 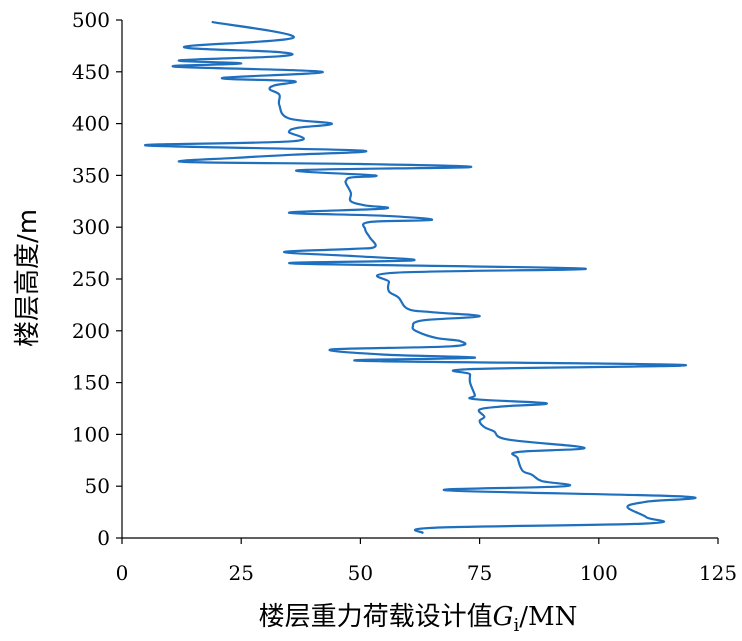 What do you see at coordinates (91, 227) in the screenshot?
I see `y-tick-label: 300` at bounding box center [91, 227].